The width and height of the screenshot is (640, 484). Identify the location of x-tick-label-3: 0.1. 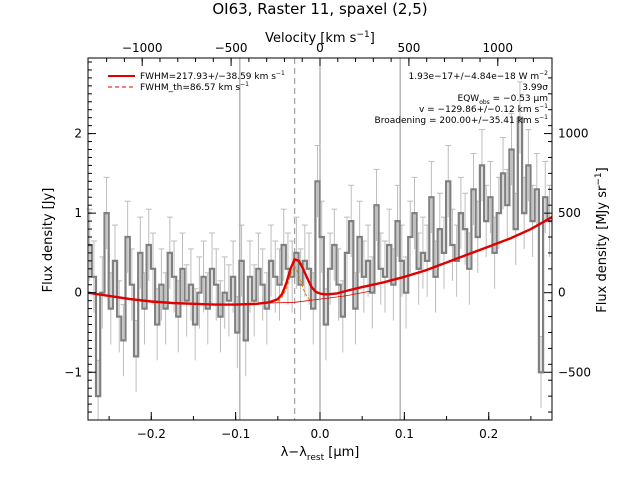
(404, 434).